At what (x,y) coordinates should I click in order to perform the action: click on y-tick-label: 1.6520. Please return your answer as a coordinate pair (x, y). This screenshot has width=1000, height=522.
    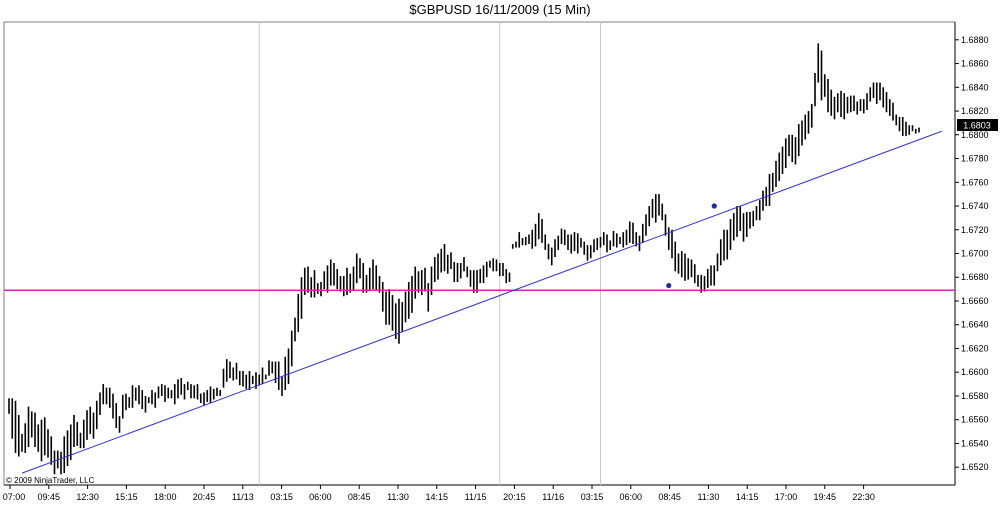
    Looking at the image, I should click on (975, 467).